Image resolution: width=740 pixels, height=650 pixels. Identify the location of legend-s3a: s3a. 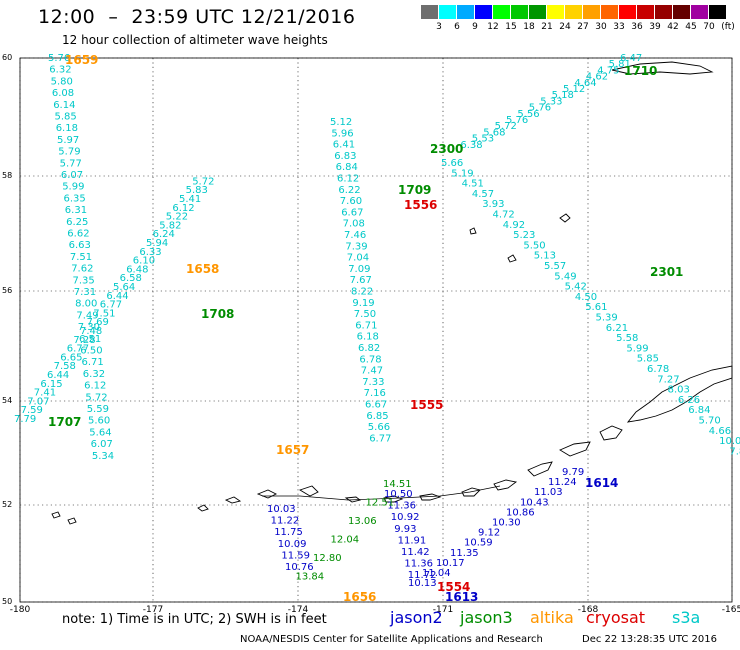
(686, 617).